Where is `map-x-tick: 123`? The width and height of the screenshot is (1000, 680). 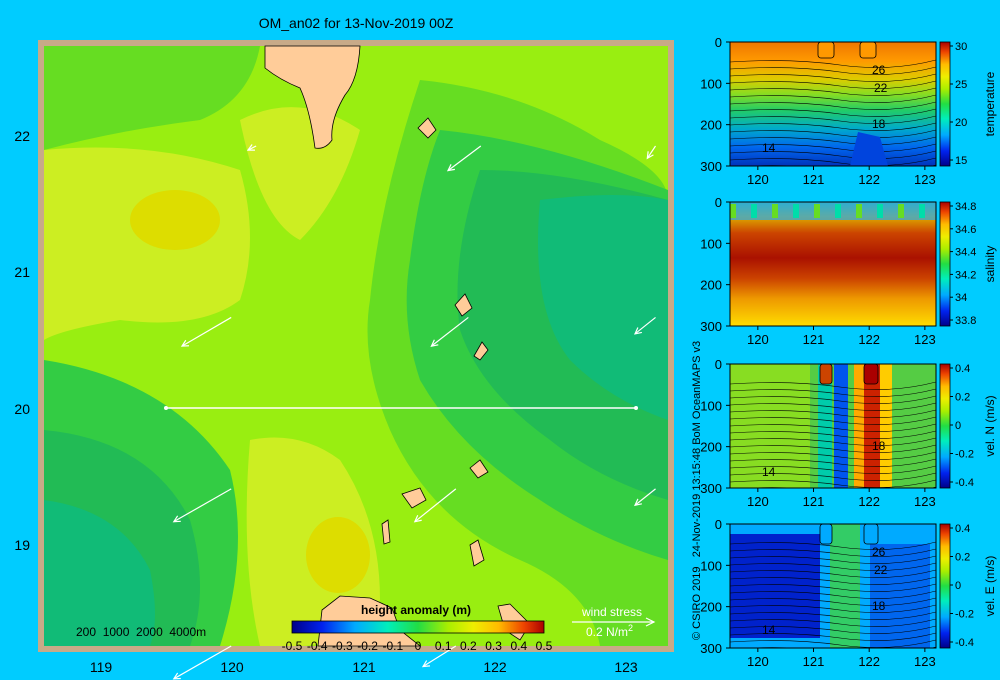
map-x-tick: 123 is located at coordinates (626, 667).